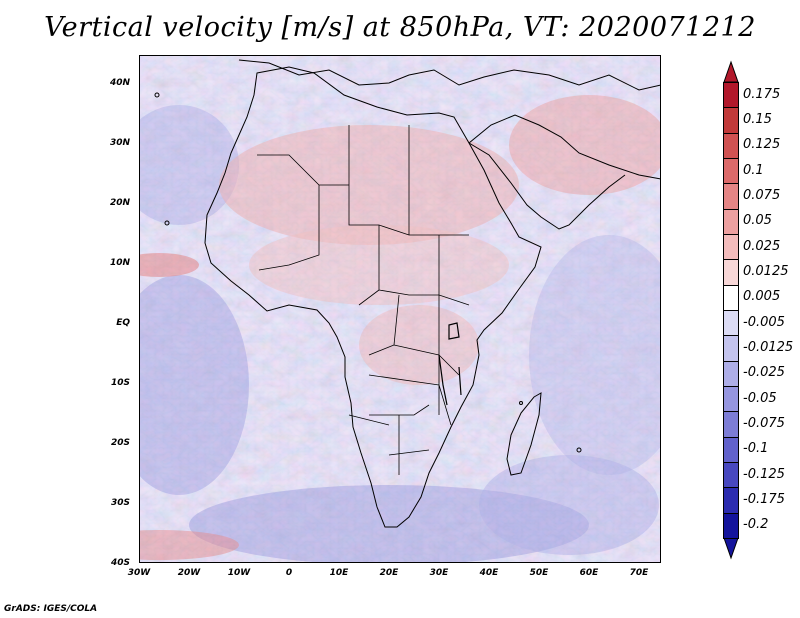  I want to click on colorbar-top-arrow, so click(731, 71).